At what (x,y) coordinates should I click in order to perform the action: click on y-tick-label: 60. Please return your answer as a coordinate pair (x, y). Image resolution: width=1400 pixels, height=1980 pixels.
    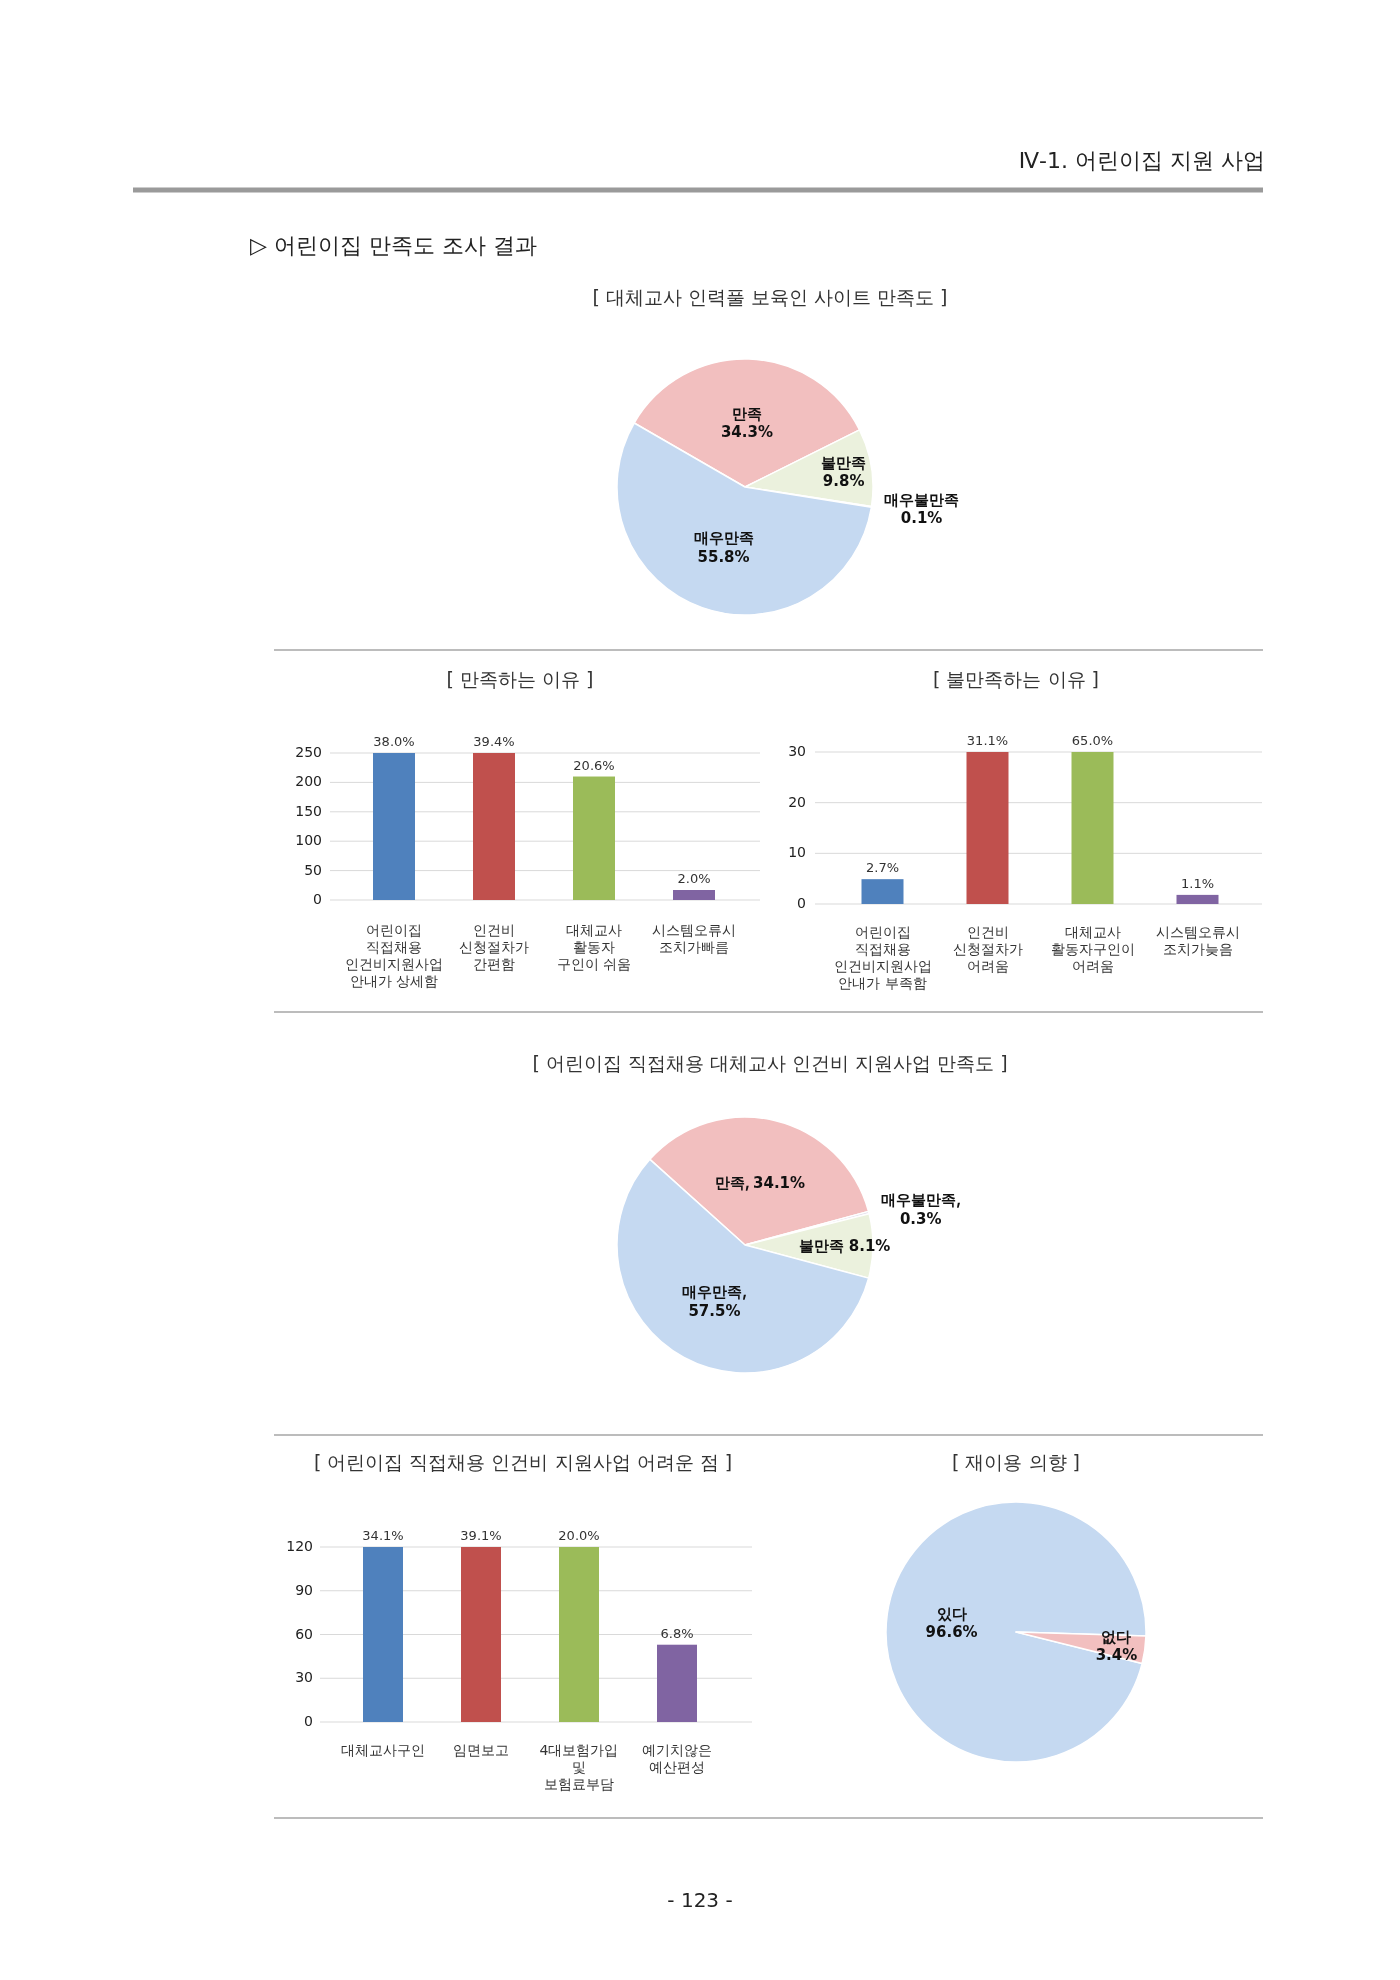
    Looking at the image, I should click on (304, 1634).